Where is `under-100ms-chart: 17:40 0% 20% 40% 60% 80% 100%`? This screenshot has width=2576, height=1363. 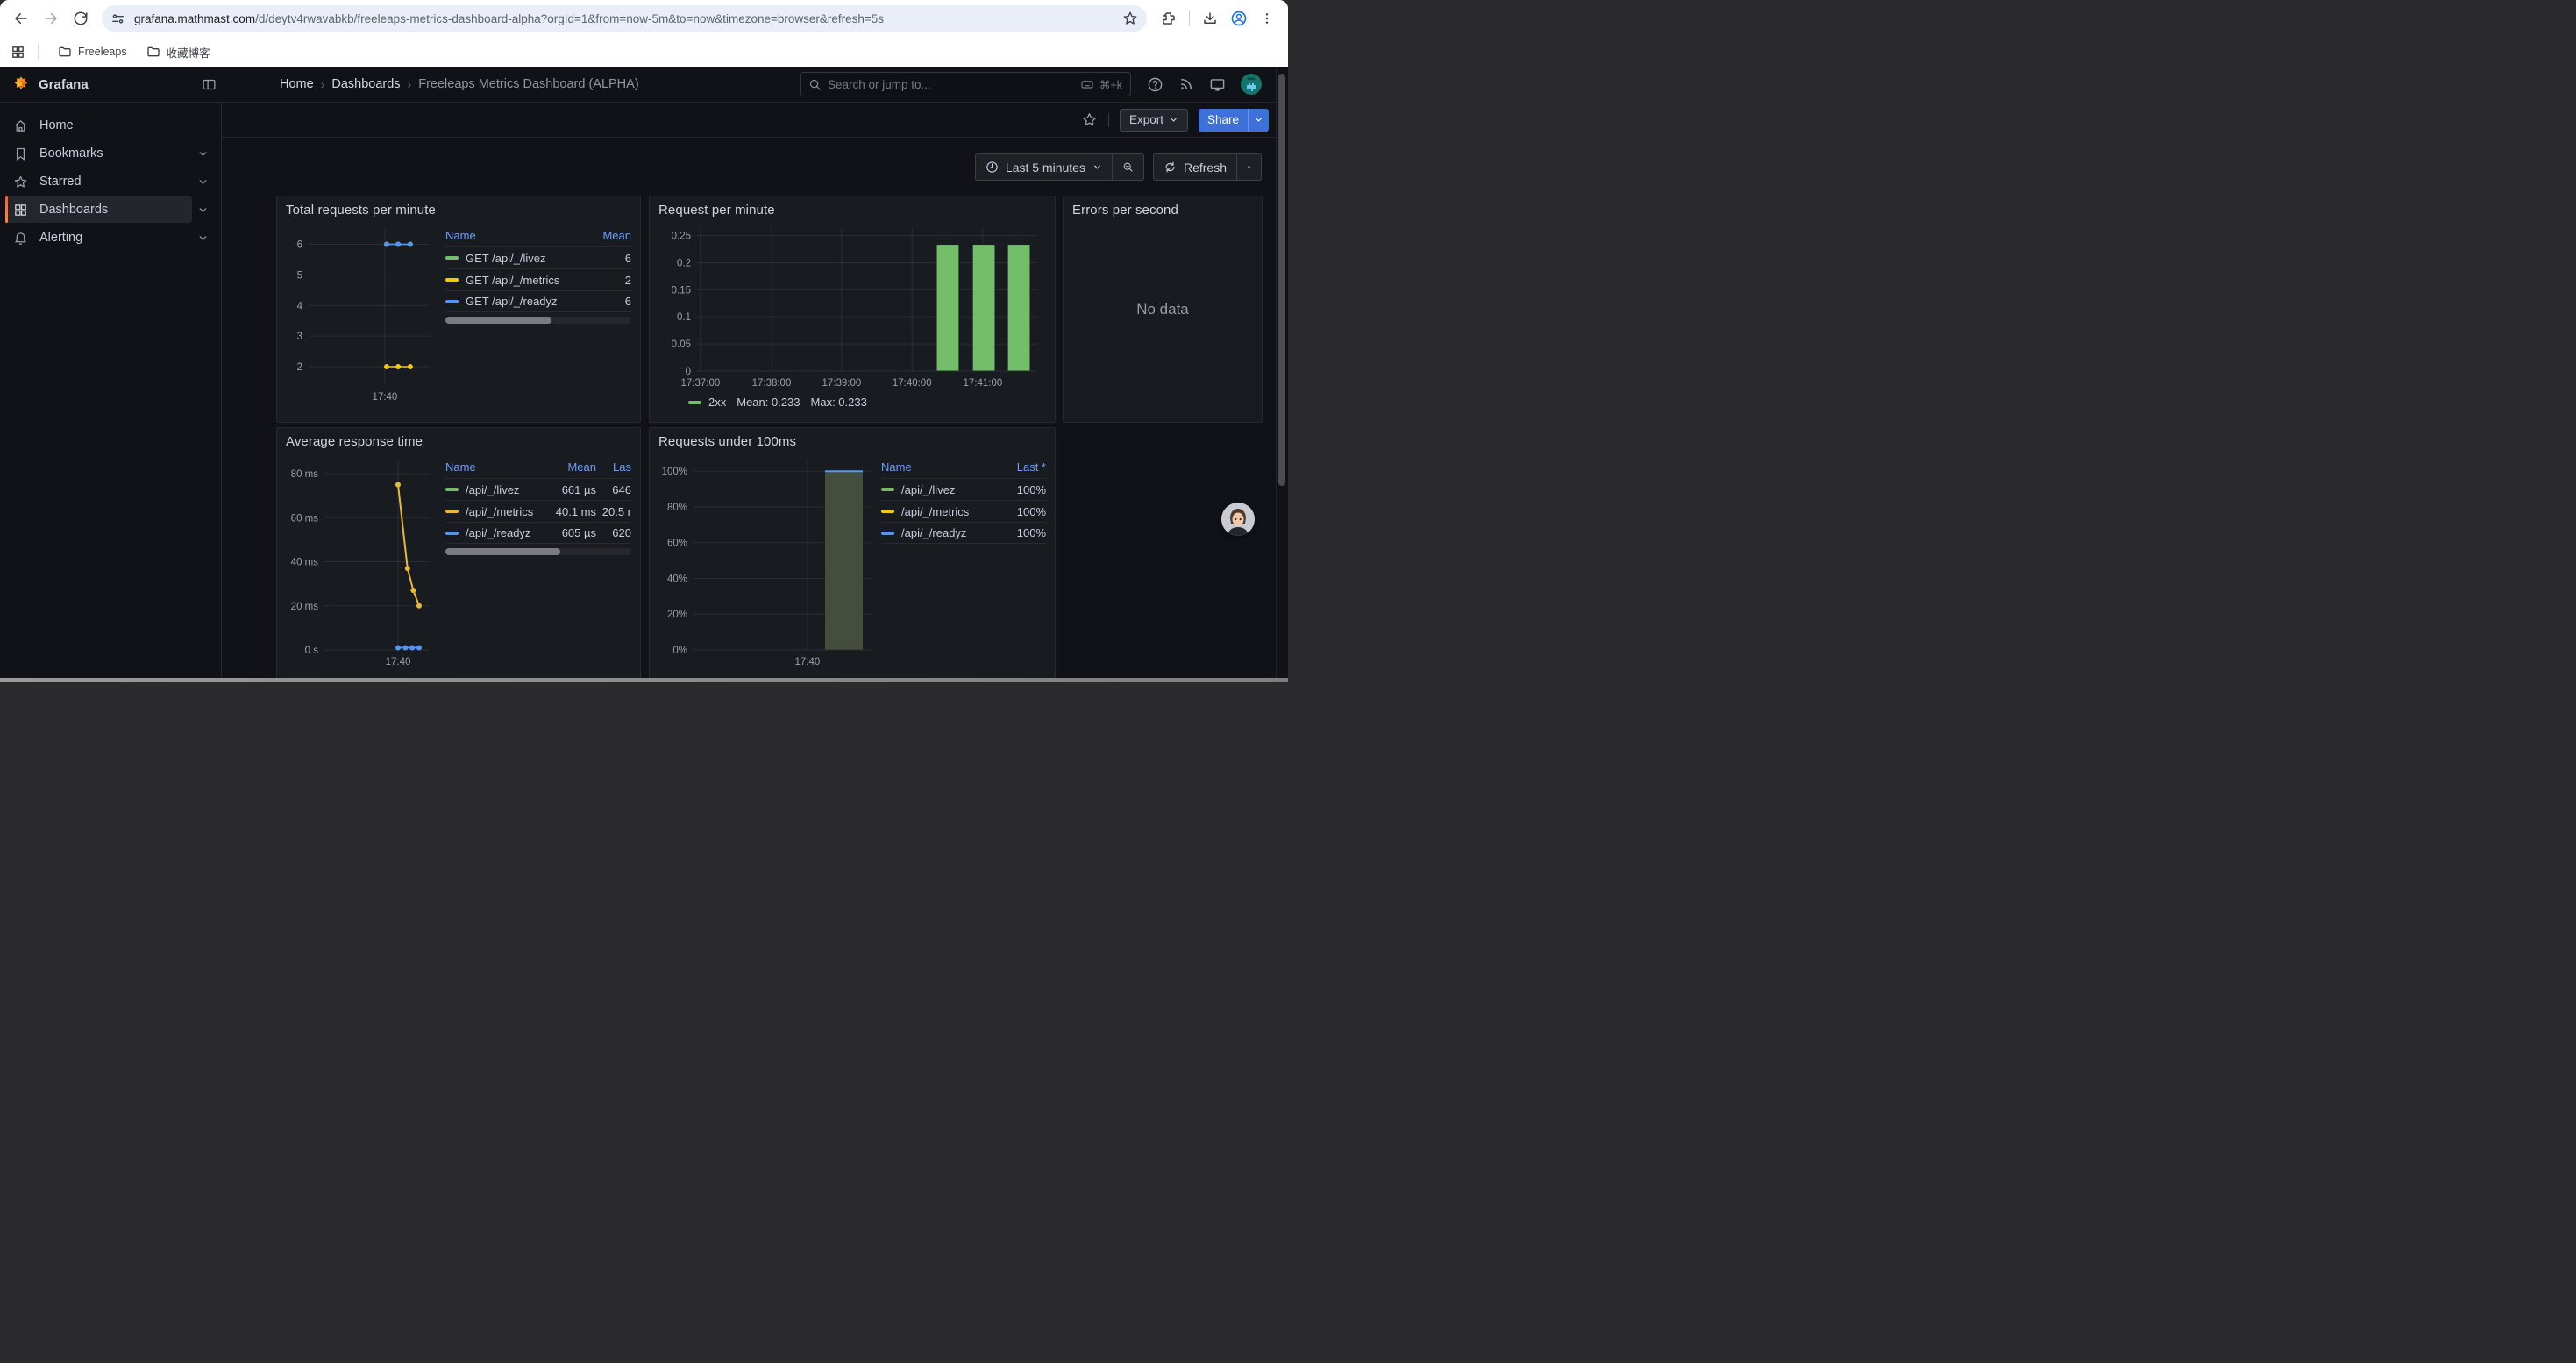
under-100ms-chart: 17:40 0% 20% 40% 60% 80% 100% is located at coordinates (768, 562).